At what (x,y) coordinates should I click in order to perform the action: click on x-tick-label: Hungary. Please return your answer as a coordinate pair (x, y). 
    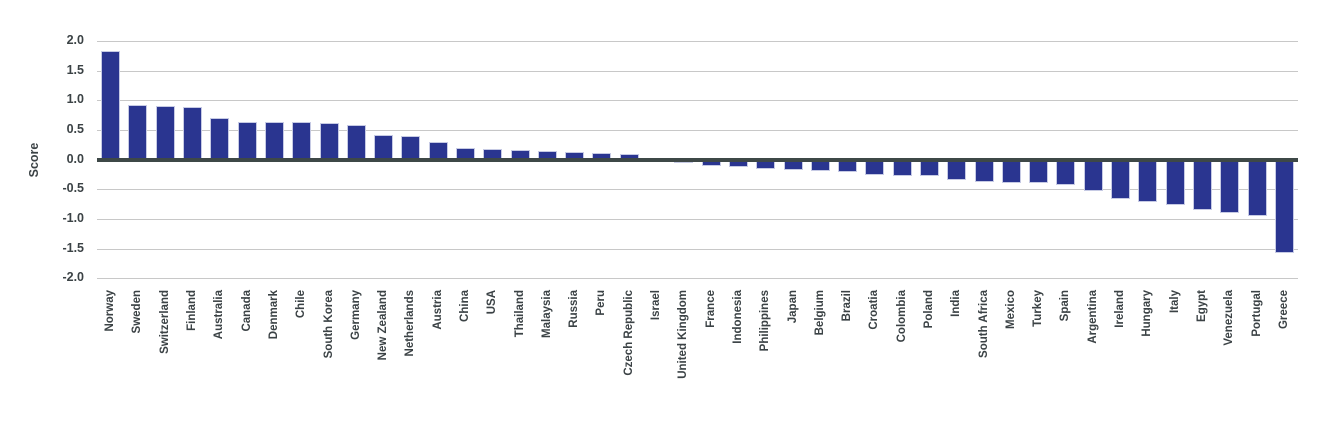
    Looking at the image, I should click on (1147, 313).